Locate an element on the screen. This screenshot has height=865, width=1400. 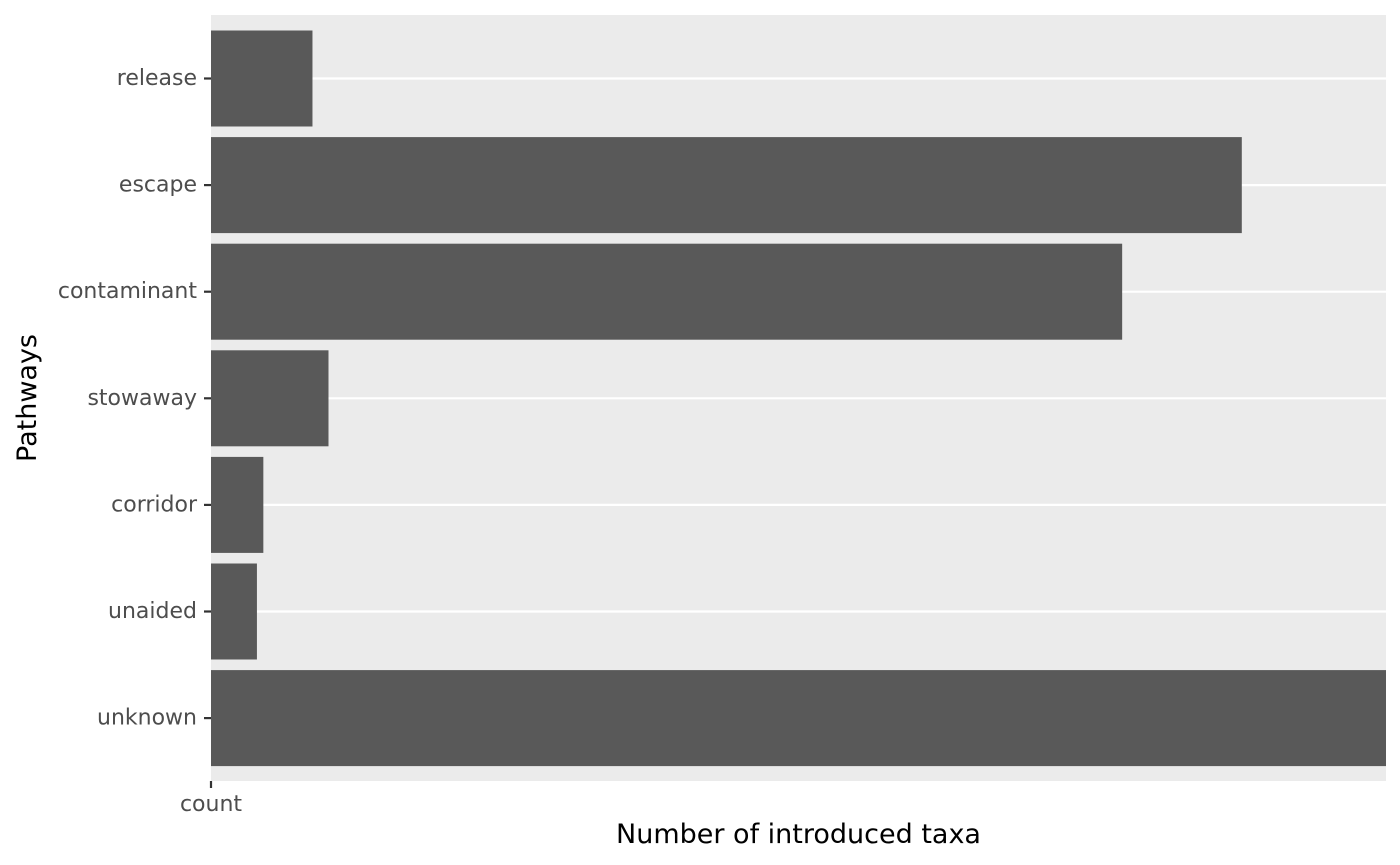
bar-contaminant is located at coordinates (667, 291).